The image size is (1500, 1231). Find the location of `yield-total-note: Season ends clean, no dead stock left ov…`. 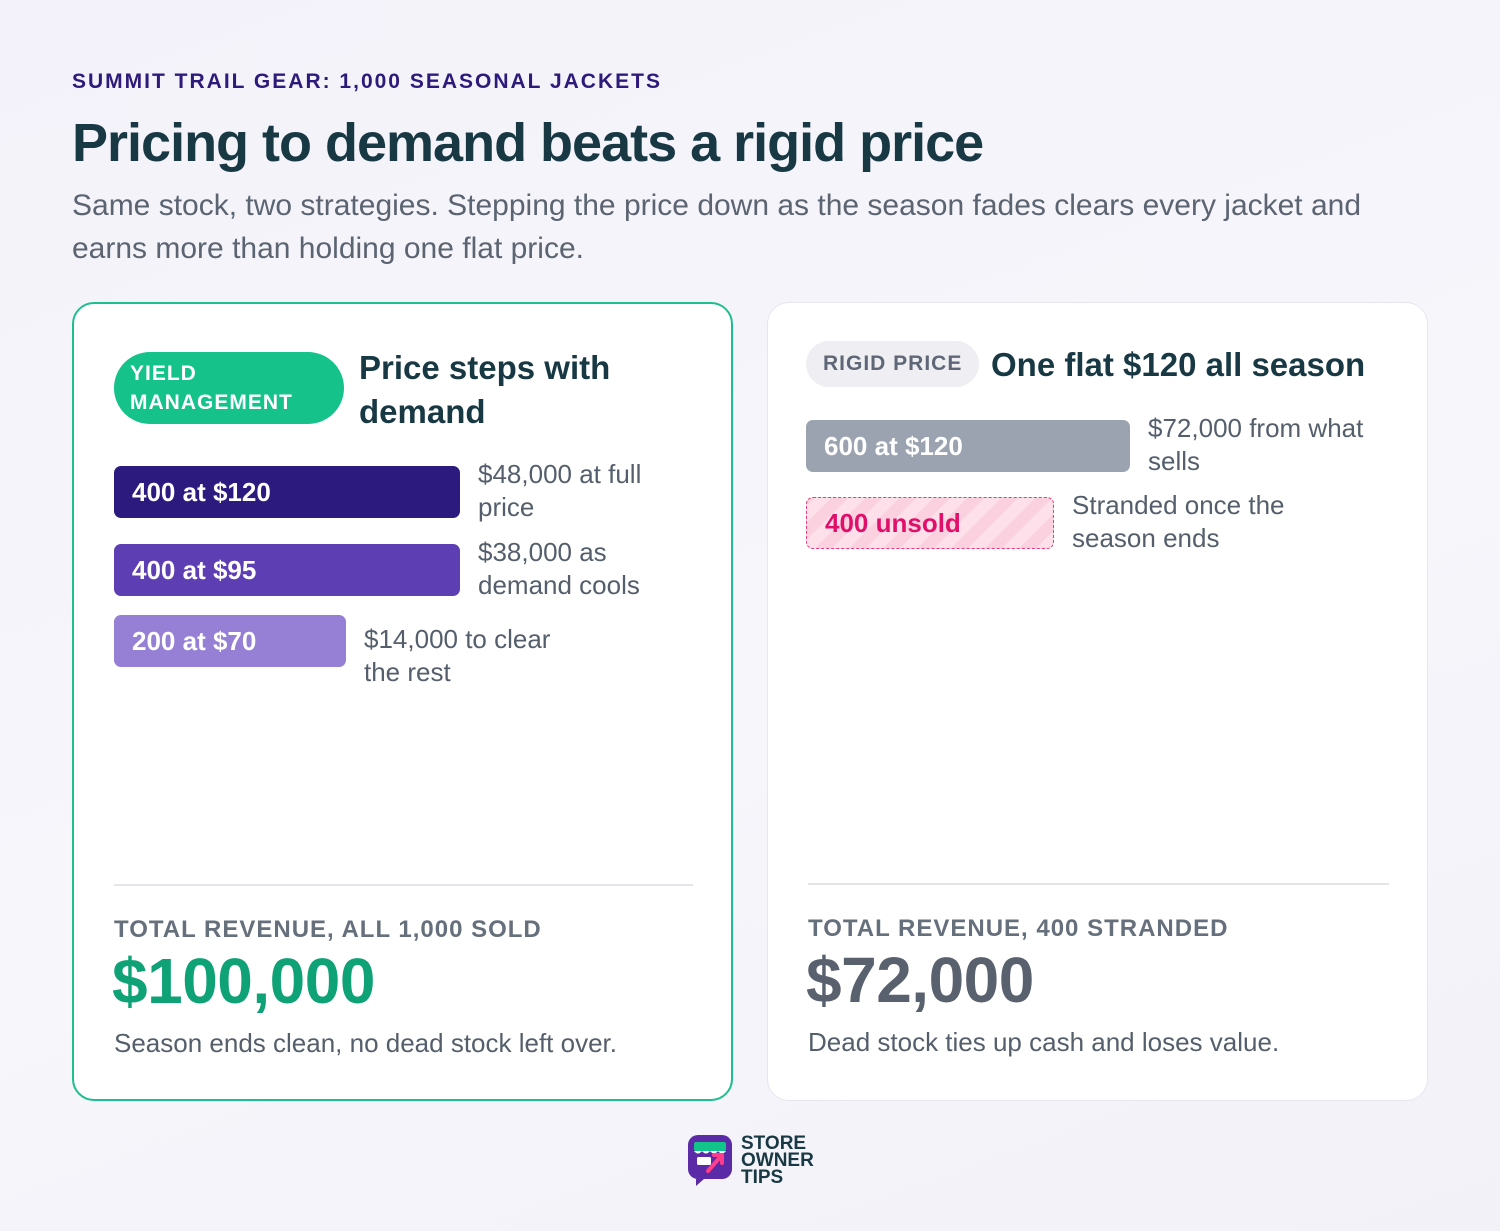

yield-total-note: Season ends clean, no dead stock left ov… is located at coordinates (366, 1043).